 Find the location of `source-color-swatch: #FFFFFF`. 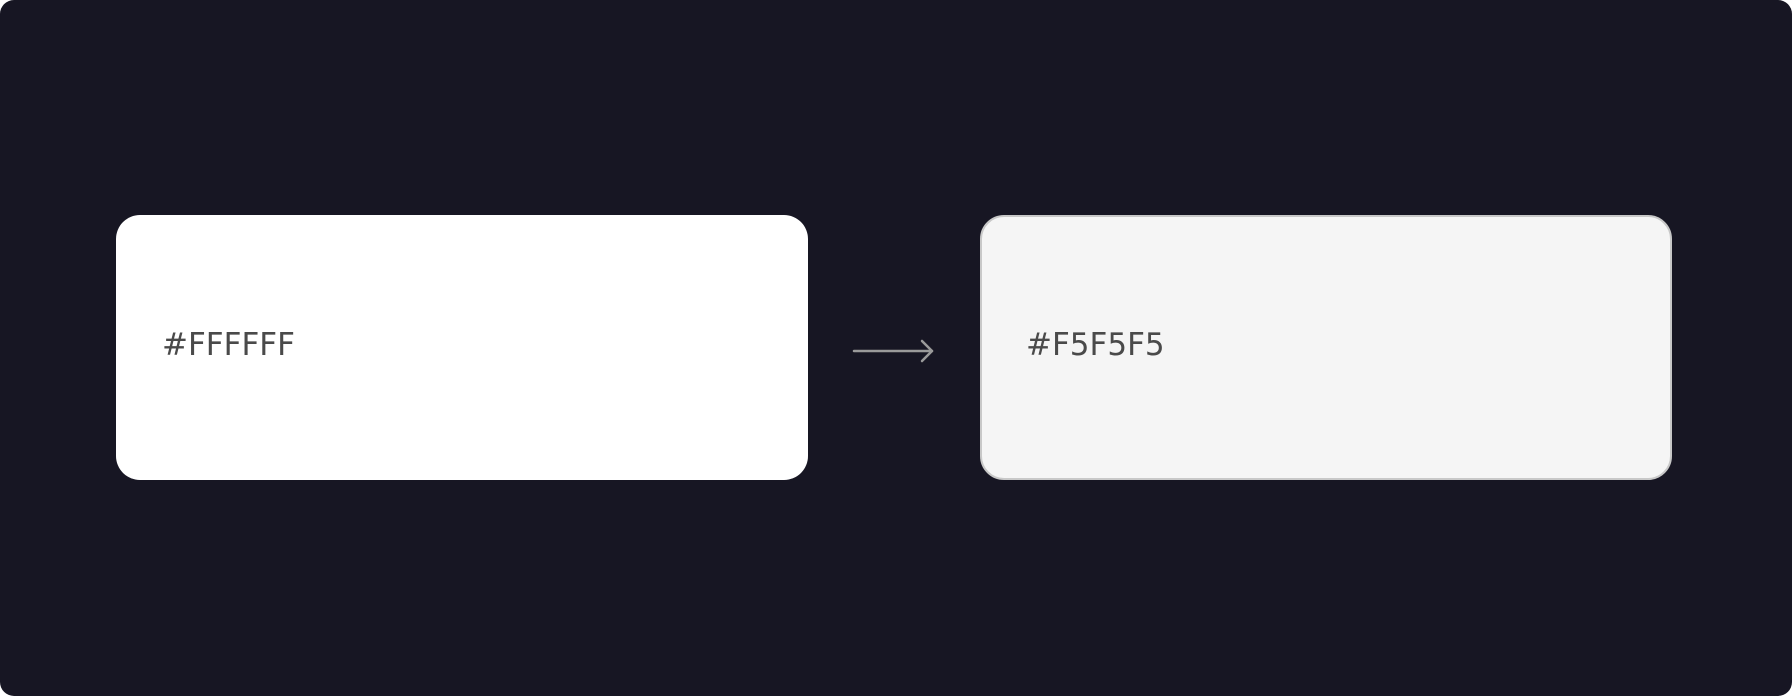

source-color-swatch: #FFFFFF is located at coordinates (462, 347).